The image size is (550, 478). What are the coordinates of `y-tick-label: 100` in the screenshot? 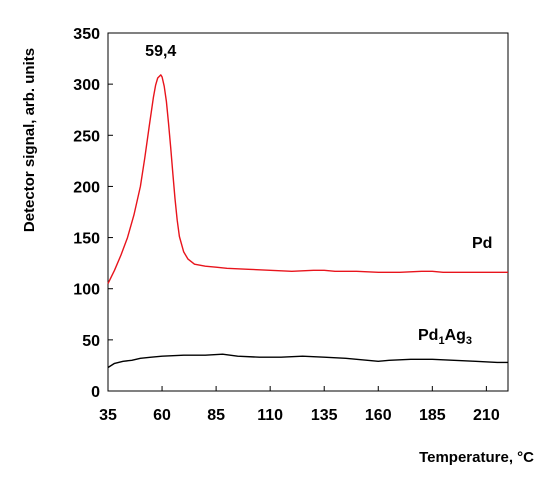 It's located at (86, 290).